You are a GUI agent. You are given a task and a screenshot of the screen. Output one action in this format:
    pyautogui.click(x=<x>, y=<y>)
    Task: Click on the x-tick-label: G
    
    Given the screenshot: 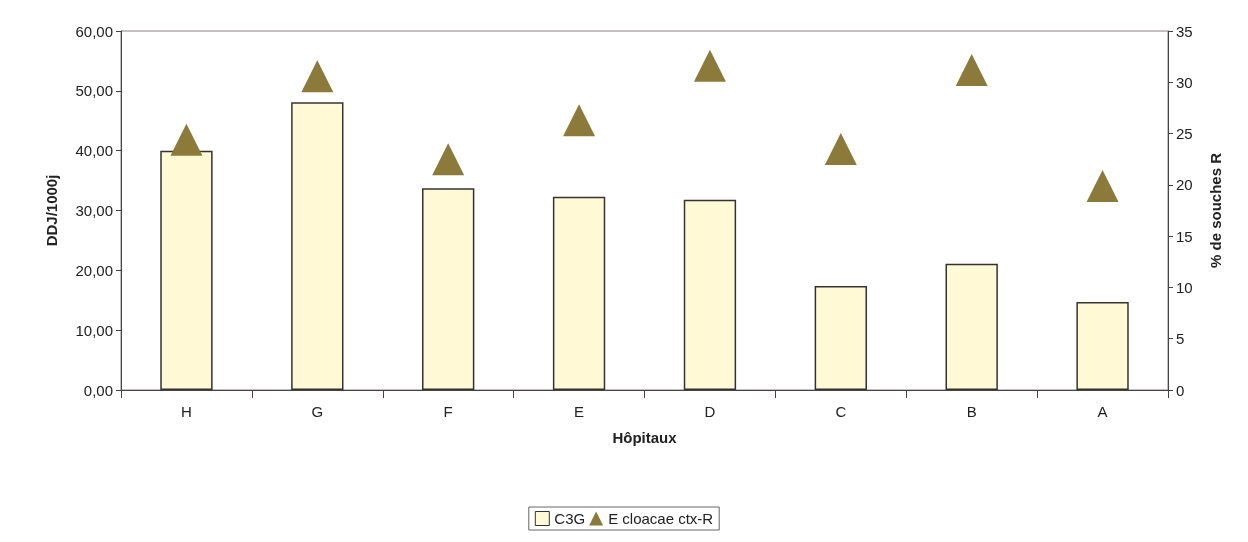 What is the action you would take?
    pyautogui.click(x=317, y=411)
    